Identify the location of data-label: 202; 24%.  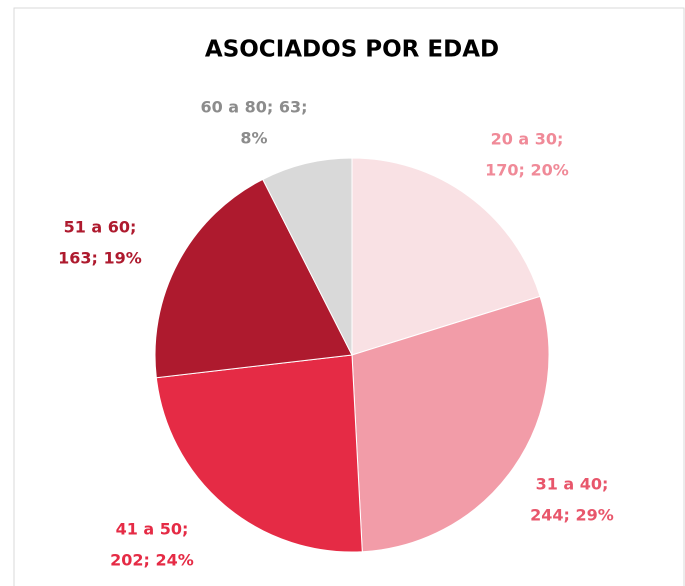
(152, 560).